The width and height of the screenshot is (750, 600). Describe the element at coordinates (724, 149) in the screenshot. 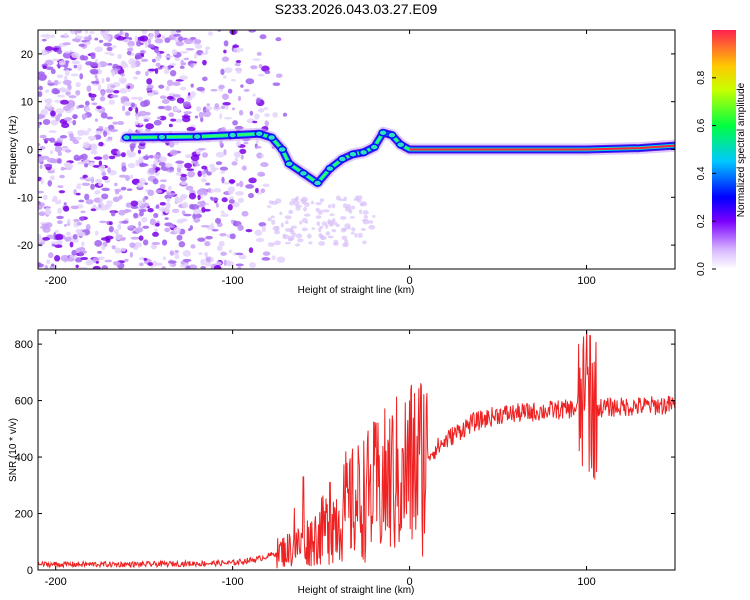

I see `colorbar-gradient` at that location.